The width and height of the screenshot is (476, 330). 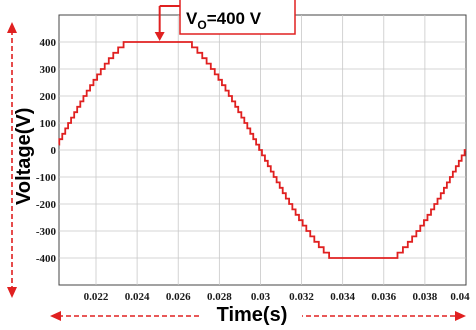 What do you see at coordinates (460, 297) in the screenshot?
I see `x-tick-label: 0.04` at bounding box center [460, 297].